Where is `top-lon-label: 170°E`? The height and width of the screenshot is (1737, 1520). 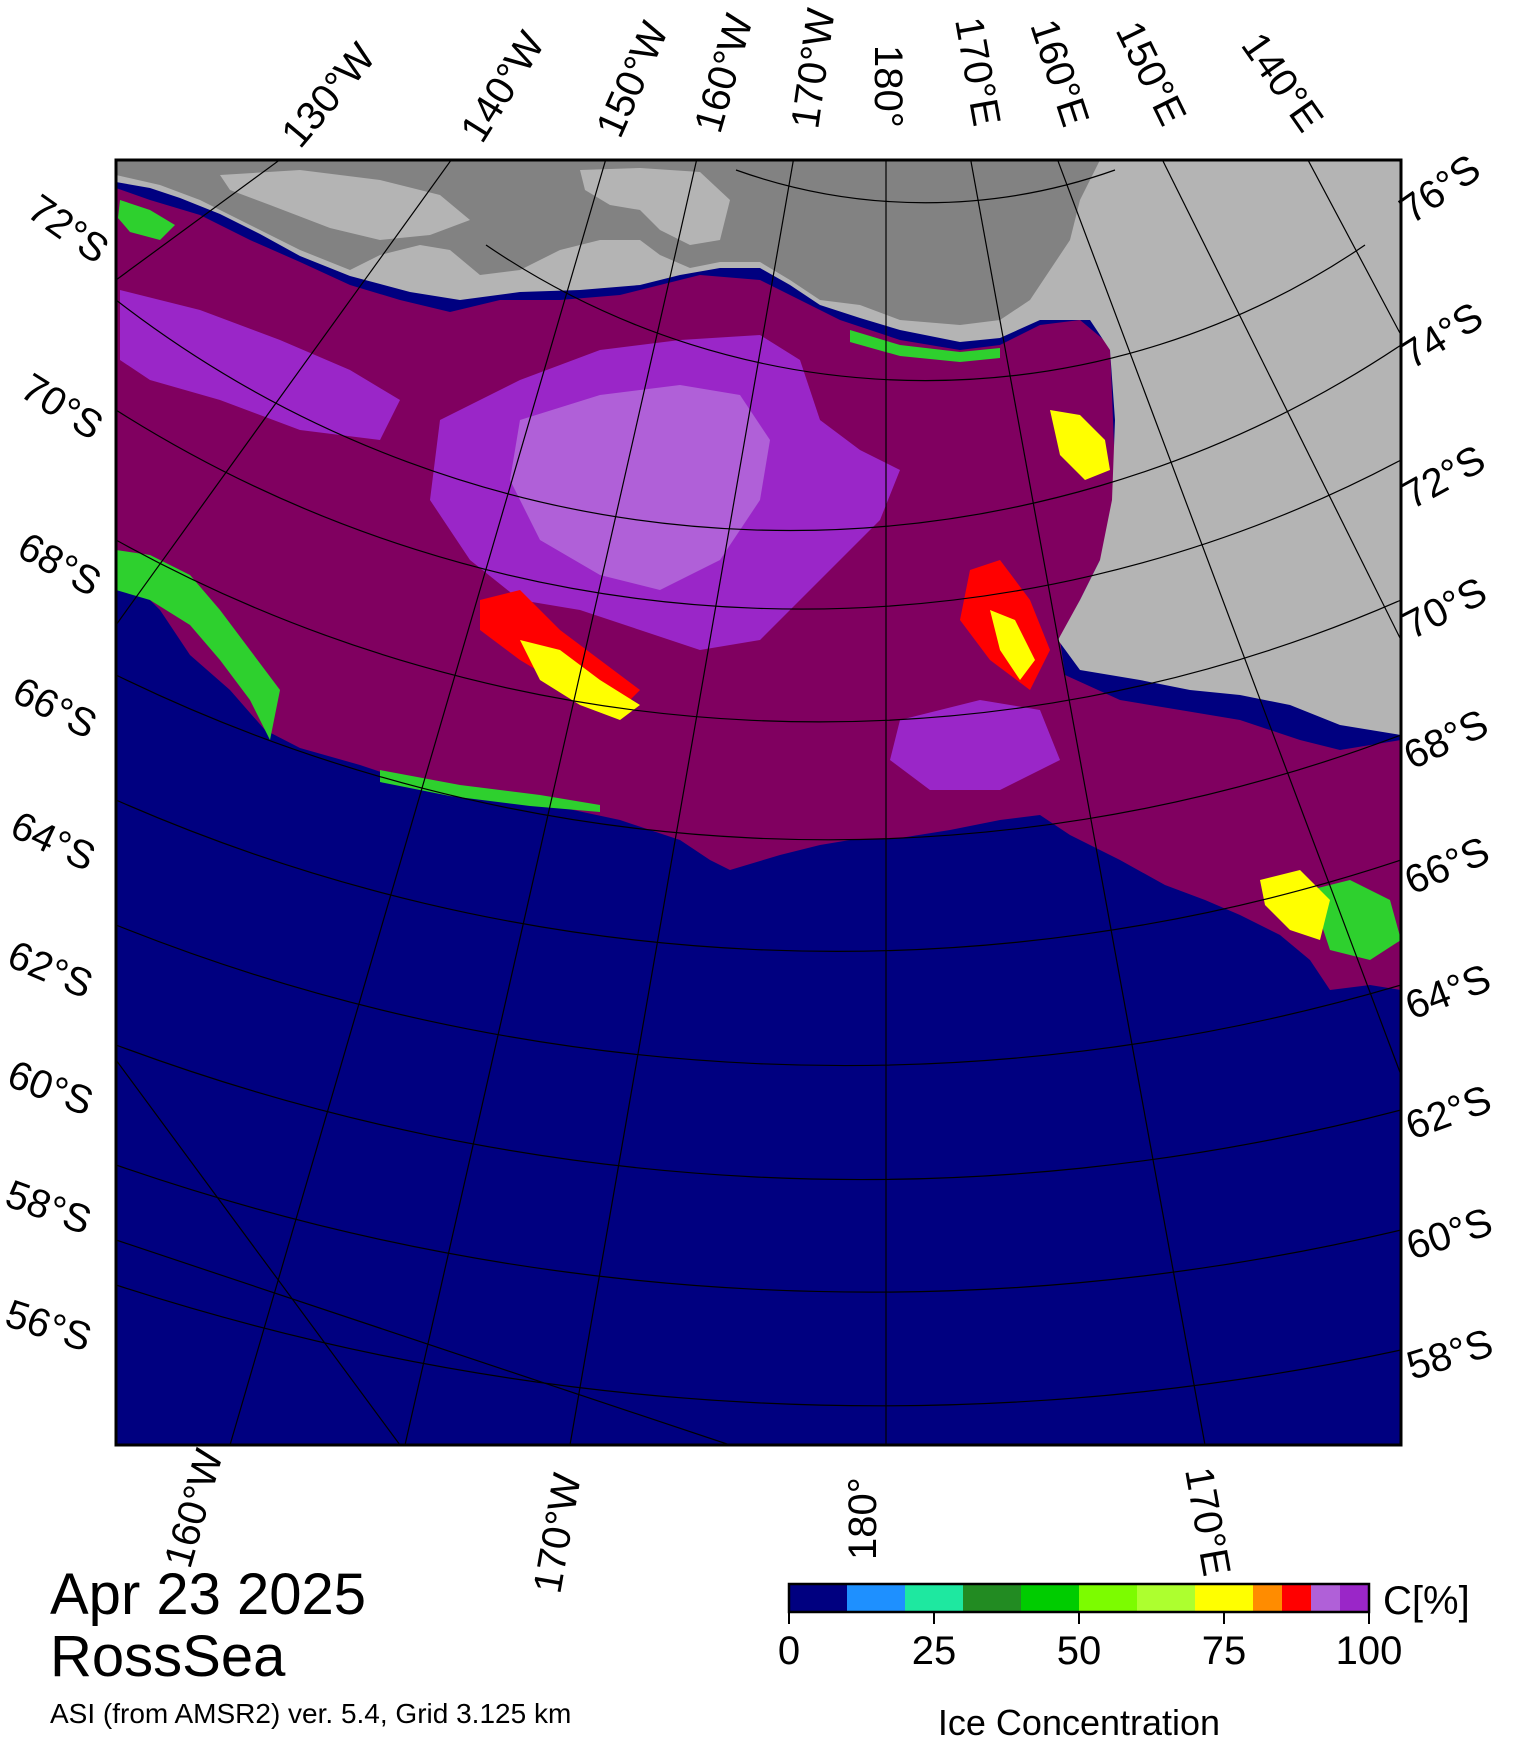
top-lon-label: 170°E is located at coordinates (977, 71).